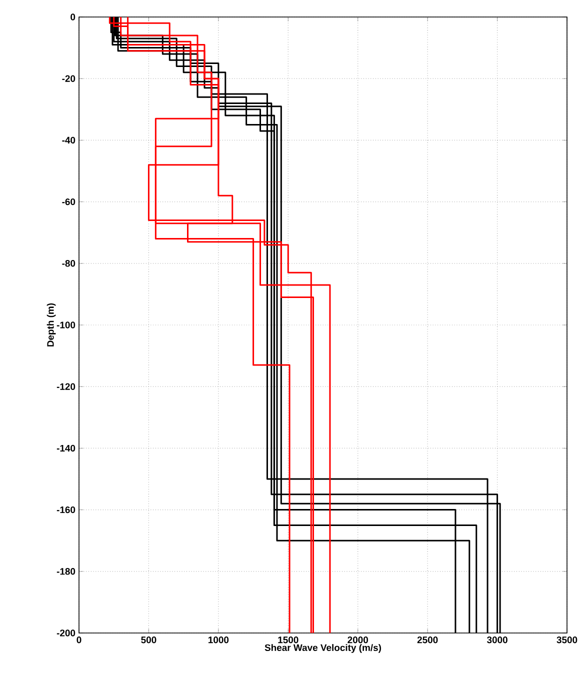  I want to click on x-tick-label: 0, so click(79, 640).